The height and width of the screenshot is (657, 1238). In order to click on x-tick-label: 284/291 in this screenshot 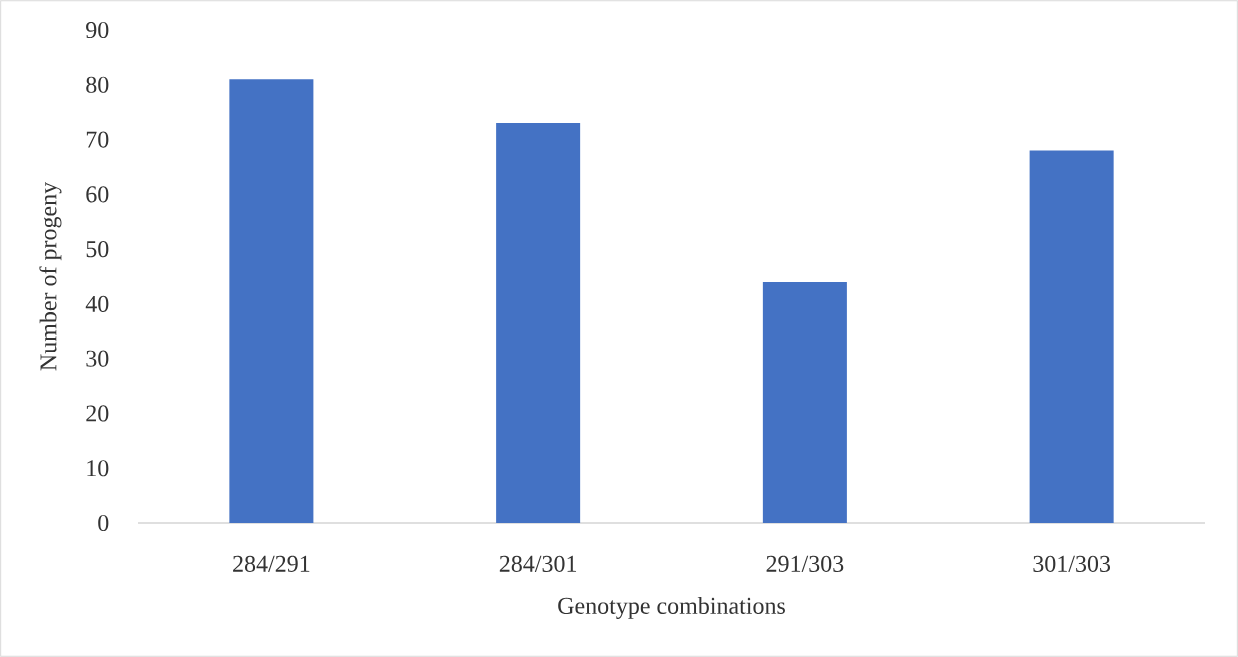, I will do `click(271, 563)`.